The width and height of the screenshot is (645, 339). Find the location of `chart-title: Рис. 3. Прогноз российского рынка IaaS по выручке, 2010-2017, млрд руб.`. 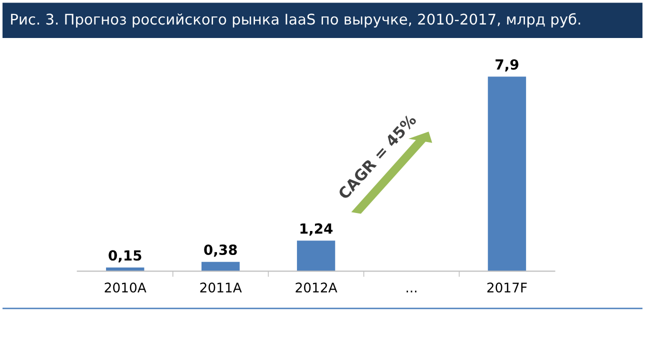

chart-title: Рис. 3. Прогноз российского рынка IaaS по выручке, 2010-2017, млрд руб. is located at coordinates (295, 20).